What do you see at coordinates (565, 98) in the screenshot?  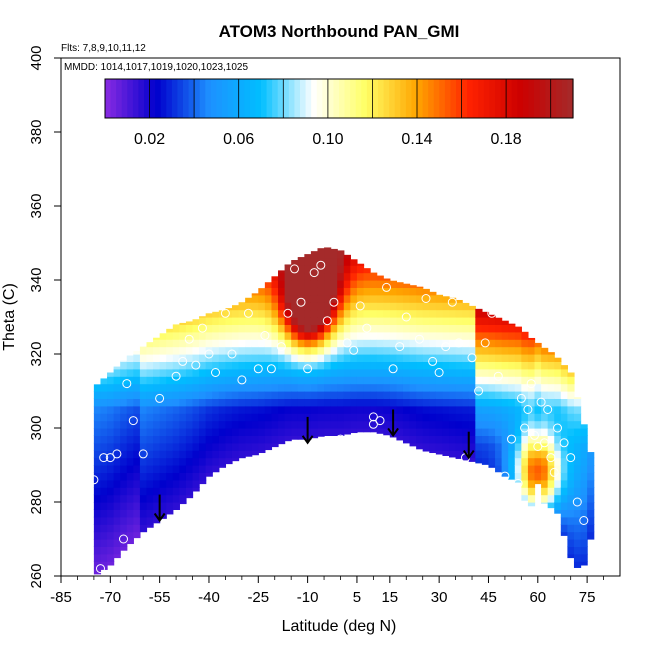 I see `colorbar-swatch` at bounding box center [565, 98].